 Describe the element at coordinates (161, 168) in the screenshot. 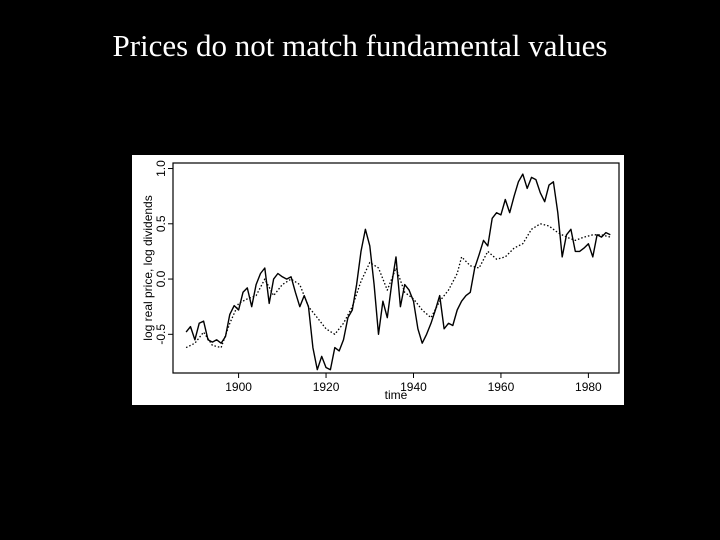

I see `y-tick-label: 1.0` at that location.